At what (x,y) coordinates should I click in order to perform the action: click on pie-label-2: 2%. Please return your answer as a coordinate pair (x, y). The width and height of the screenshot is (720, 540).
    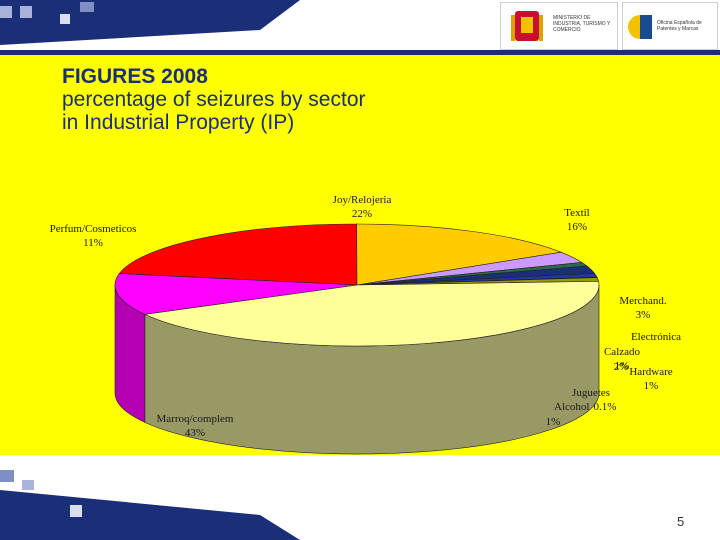
    Looking at the image, I should click on (621, 367).